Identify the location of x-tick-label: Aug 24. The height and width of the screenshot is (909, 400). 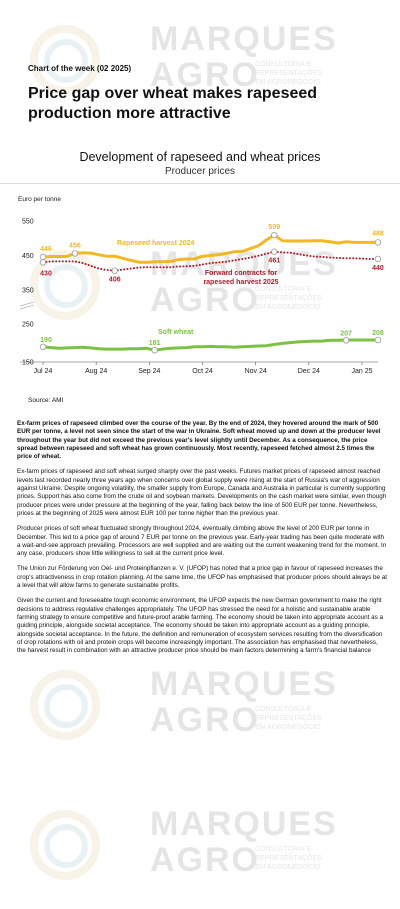
(96, 371).